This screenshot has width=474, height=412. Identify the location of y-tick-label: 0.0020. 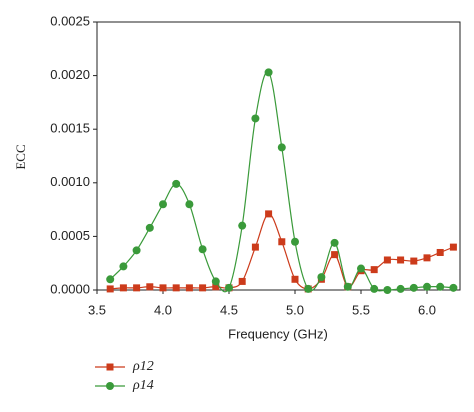
(70, 74).